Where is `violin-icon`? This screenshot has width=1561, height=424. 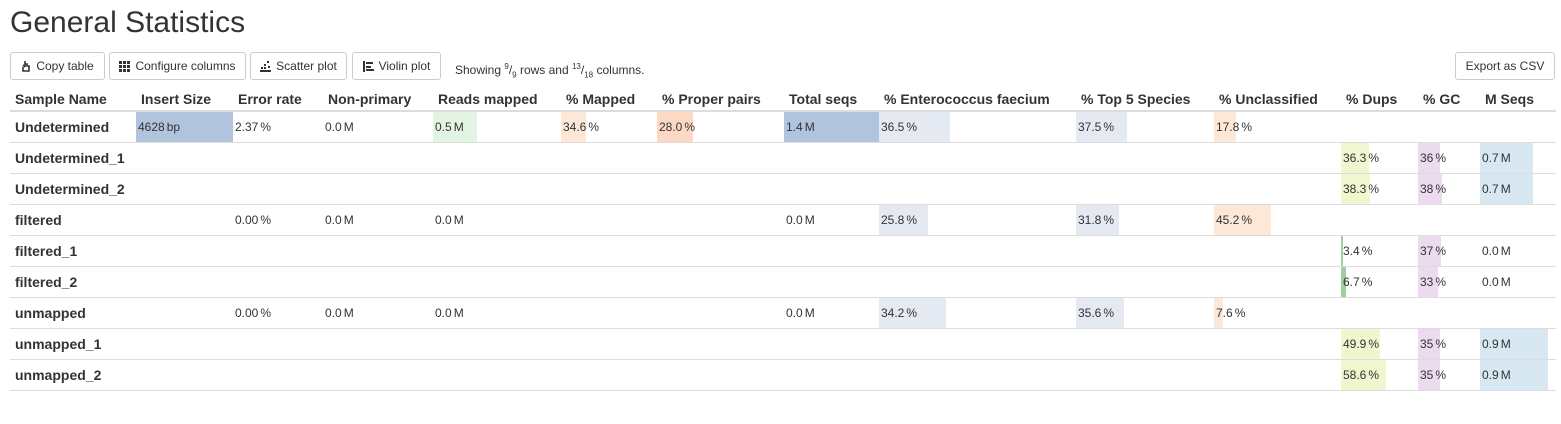
violin-icon is located at coordinates (368, 66).